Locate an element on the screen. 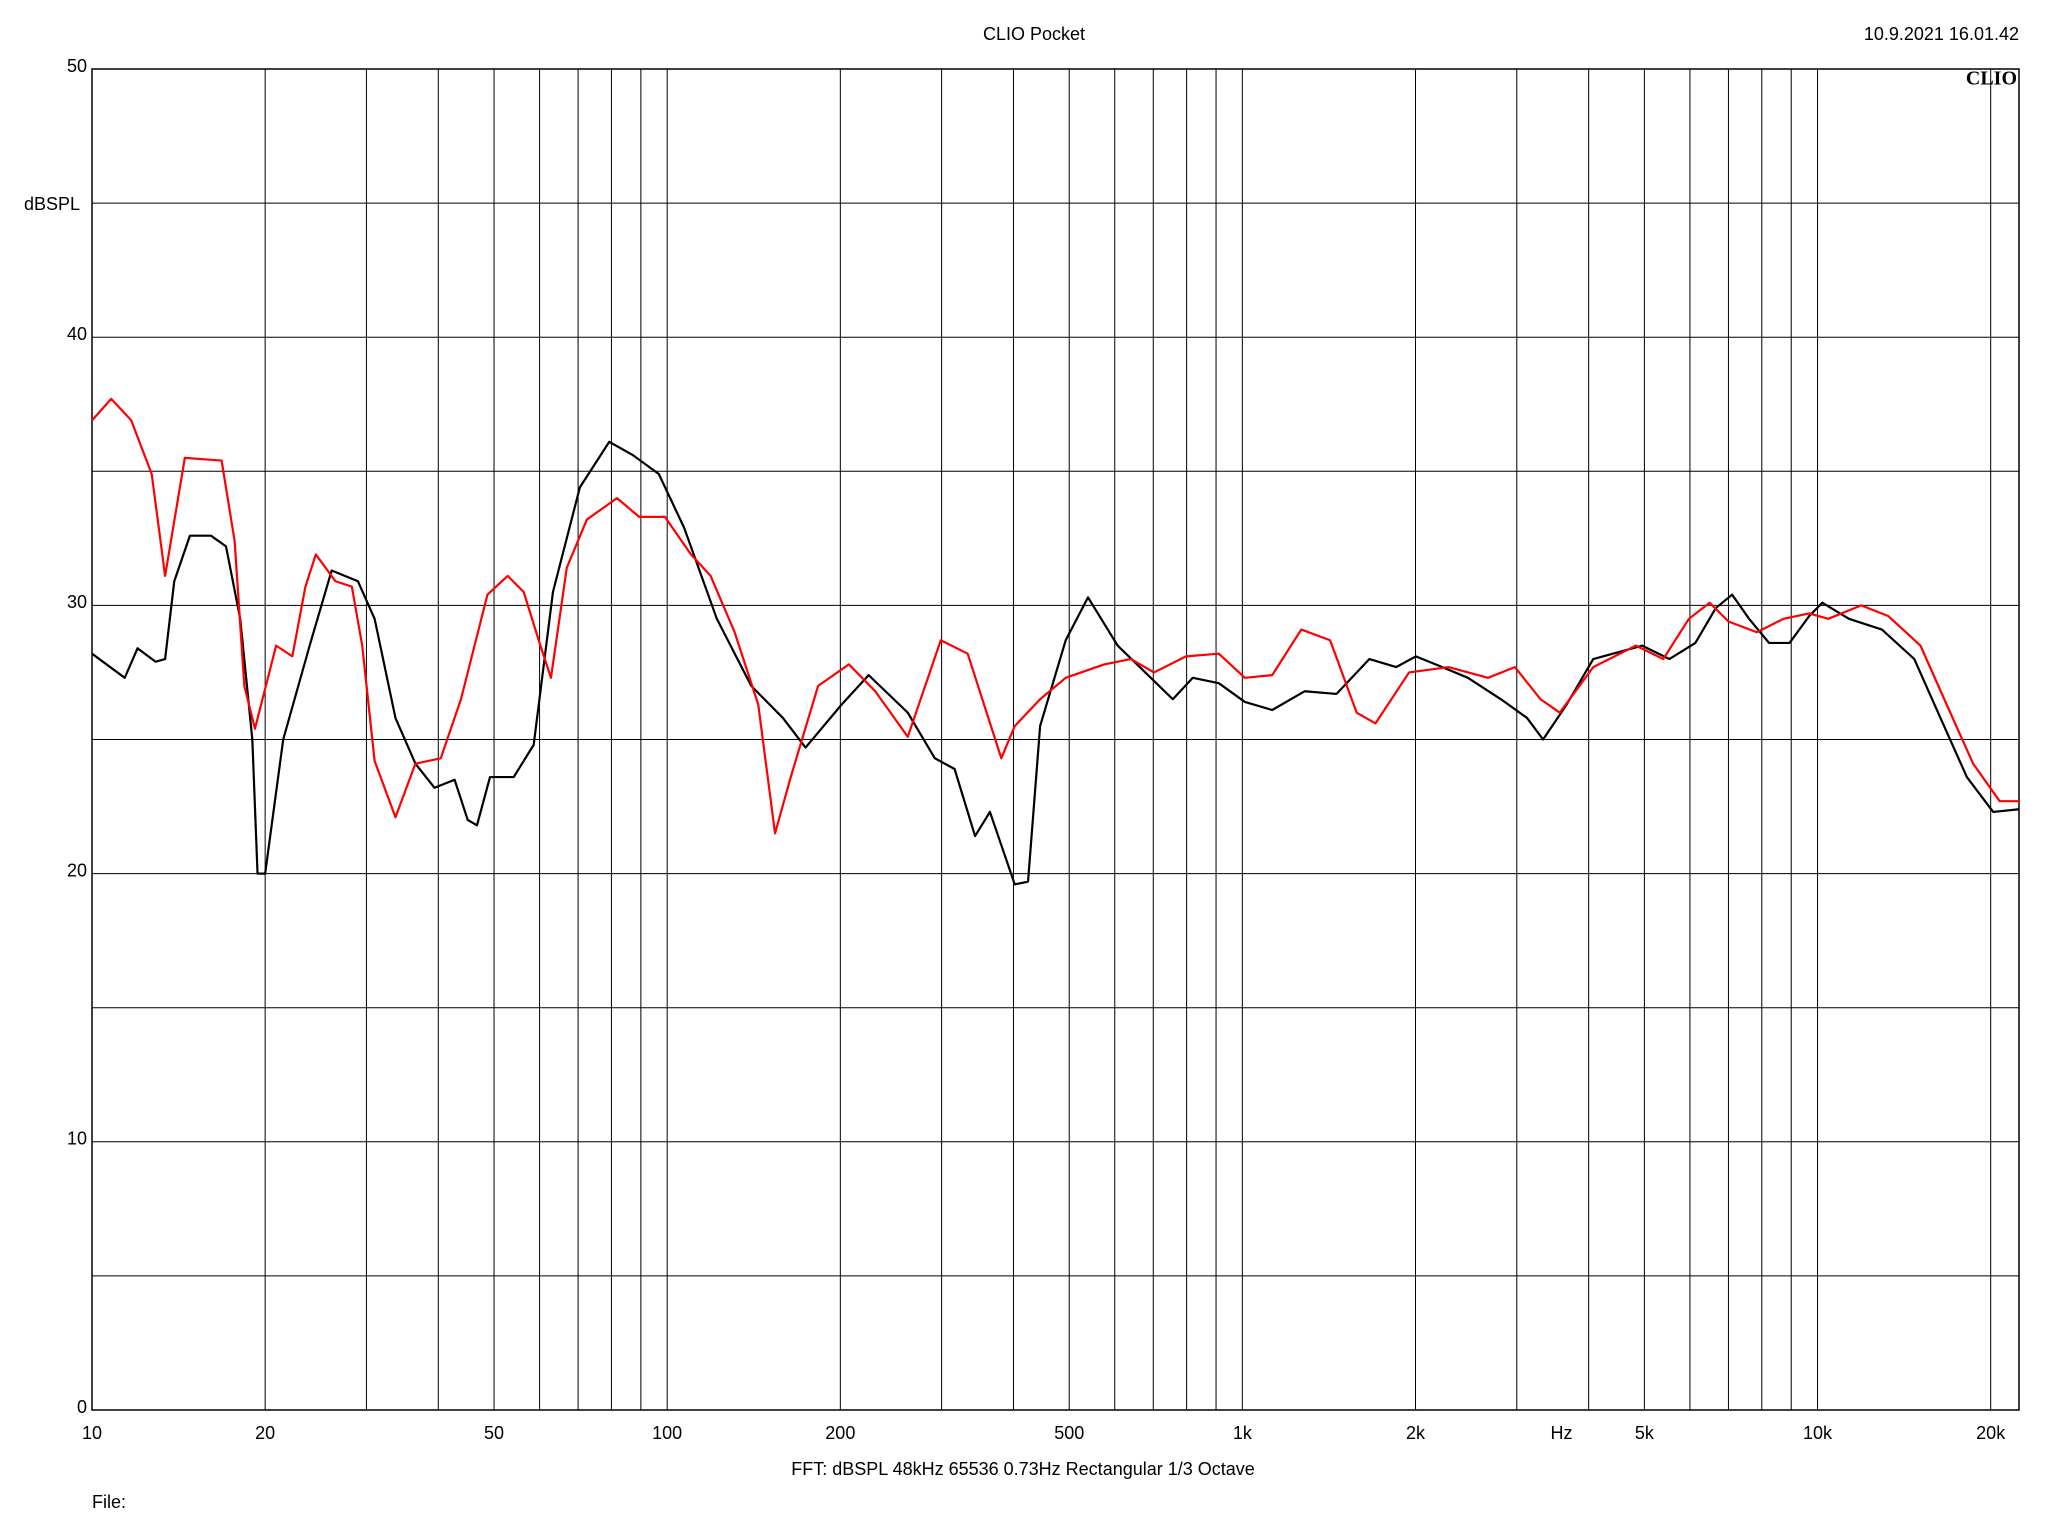  x-tick-label: 10 is located at coordinates (92, 1433).